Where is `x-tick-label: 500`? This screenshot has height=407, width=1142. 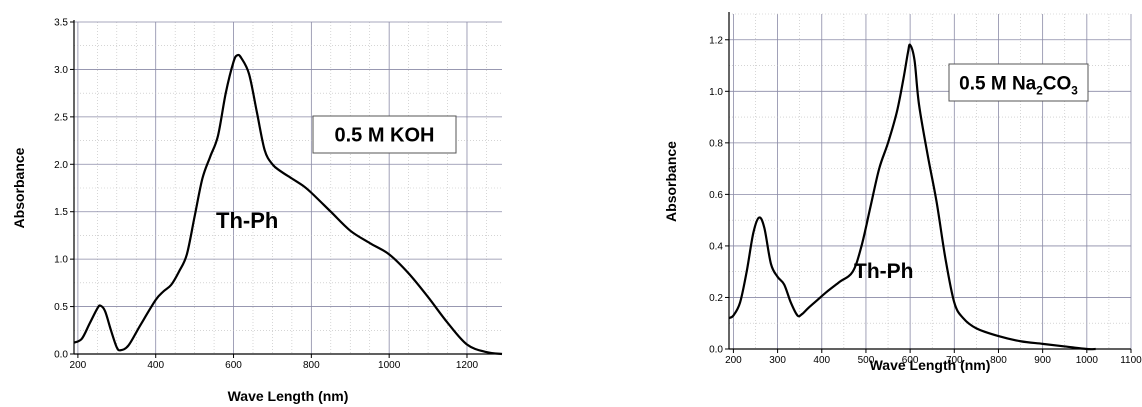 x-tick-label: 500 is located at coordinates (866, 360).